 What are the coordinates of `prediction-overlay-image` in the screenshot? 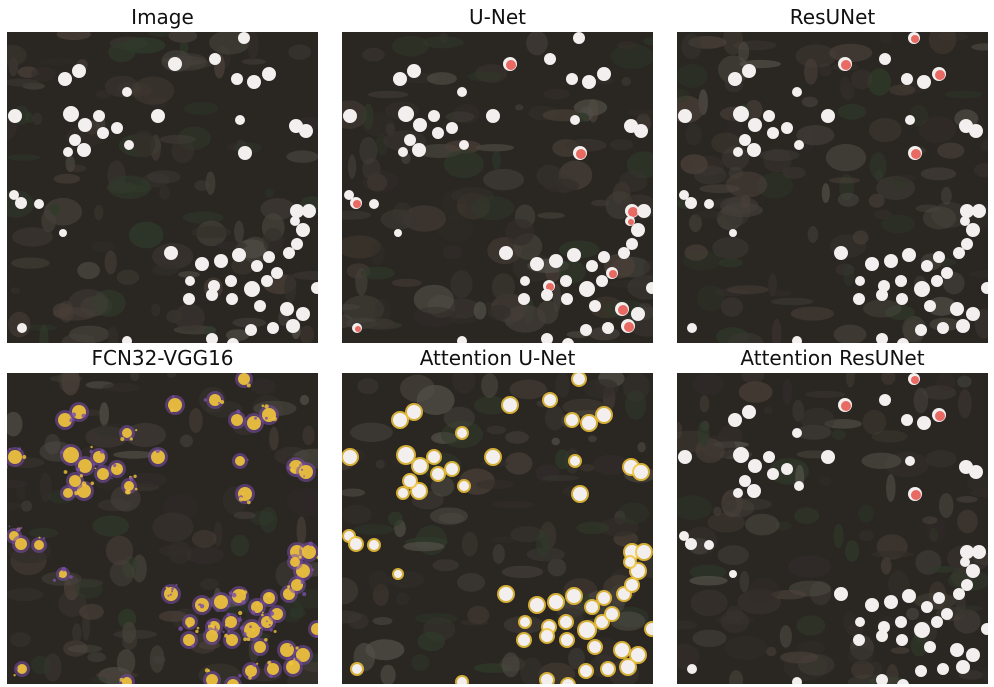 It's located at (832, 187).